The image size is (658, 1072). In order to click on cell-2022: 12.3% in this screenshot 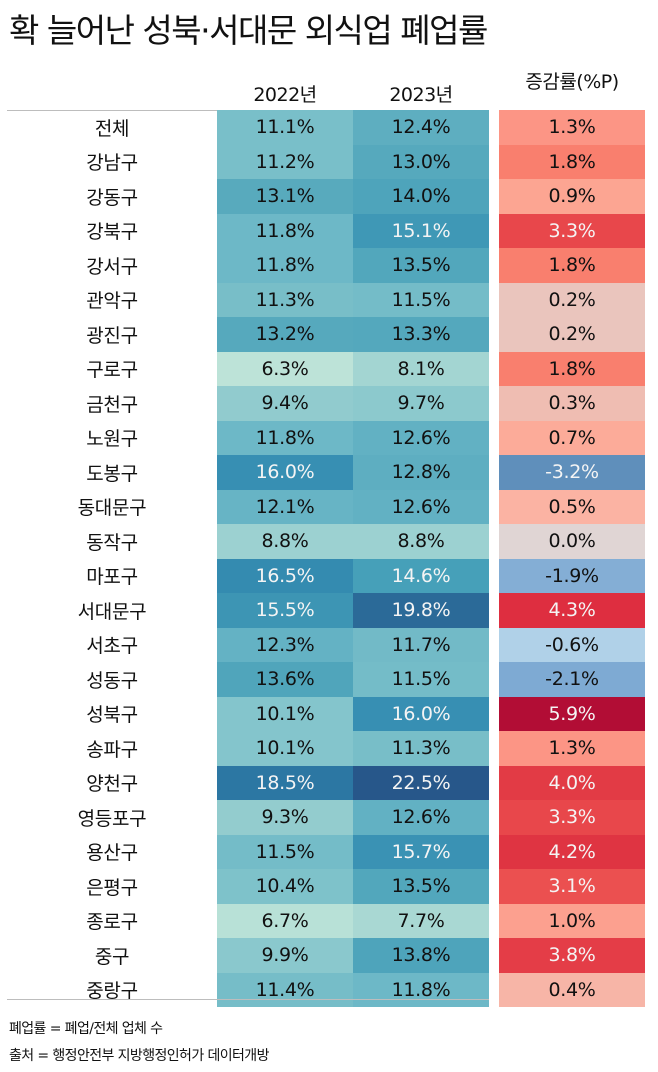, I will do `click(285, 644)`.